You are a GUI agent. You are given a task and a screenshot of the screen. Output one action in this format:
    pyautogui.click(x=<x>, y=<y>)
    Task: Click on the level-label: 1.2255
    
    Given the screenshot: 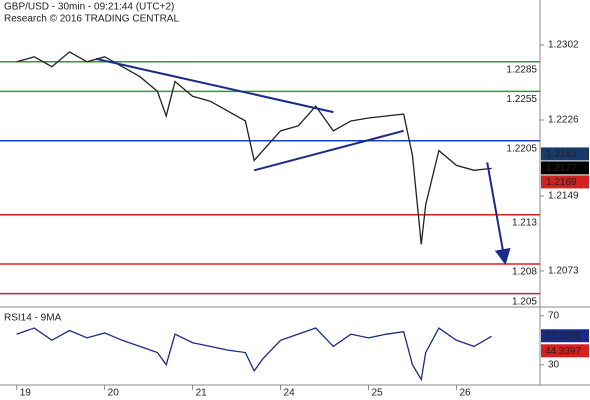 What is the action you would take?
    pyautogui.click(x=521, y=99)
    